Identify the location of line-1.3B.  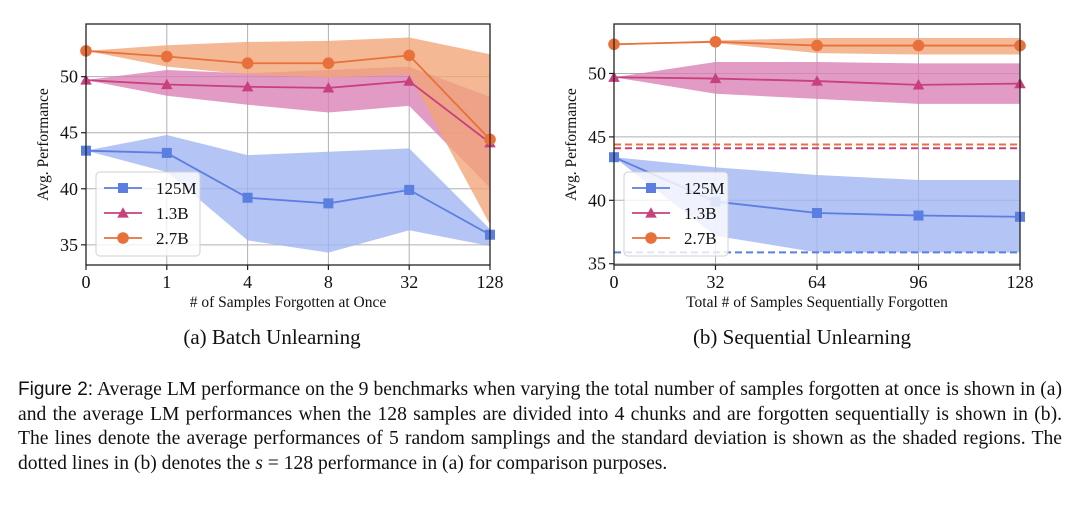
(288, 111).